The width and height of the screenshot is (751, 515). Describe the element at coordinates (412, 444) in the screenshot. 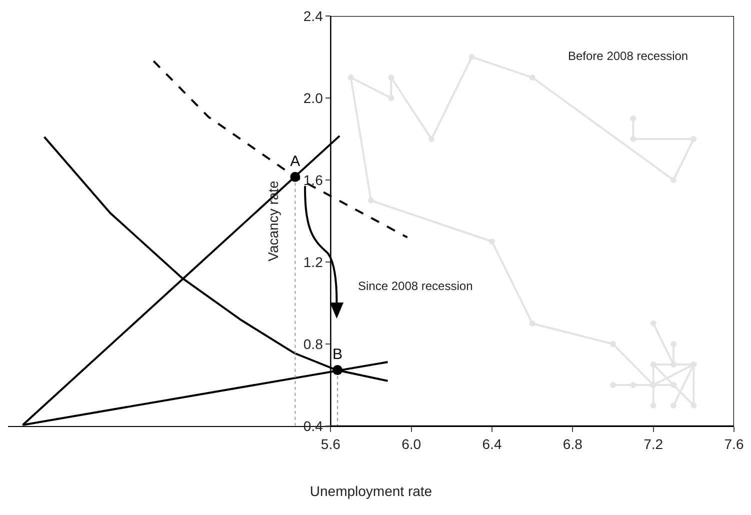

I see `x-tick-label: 6.0` at that location.